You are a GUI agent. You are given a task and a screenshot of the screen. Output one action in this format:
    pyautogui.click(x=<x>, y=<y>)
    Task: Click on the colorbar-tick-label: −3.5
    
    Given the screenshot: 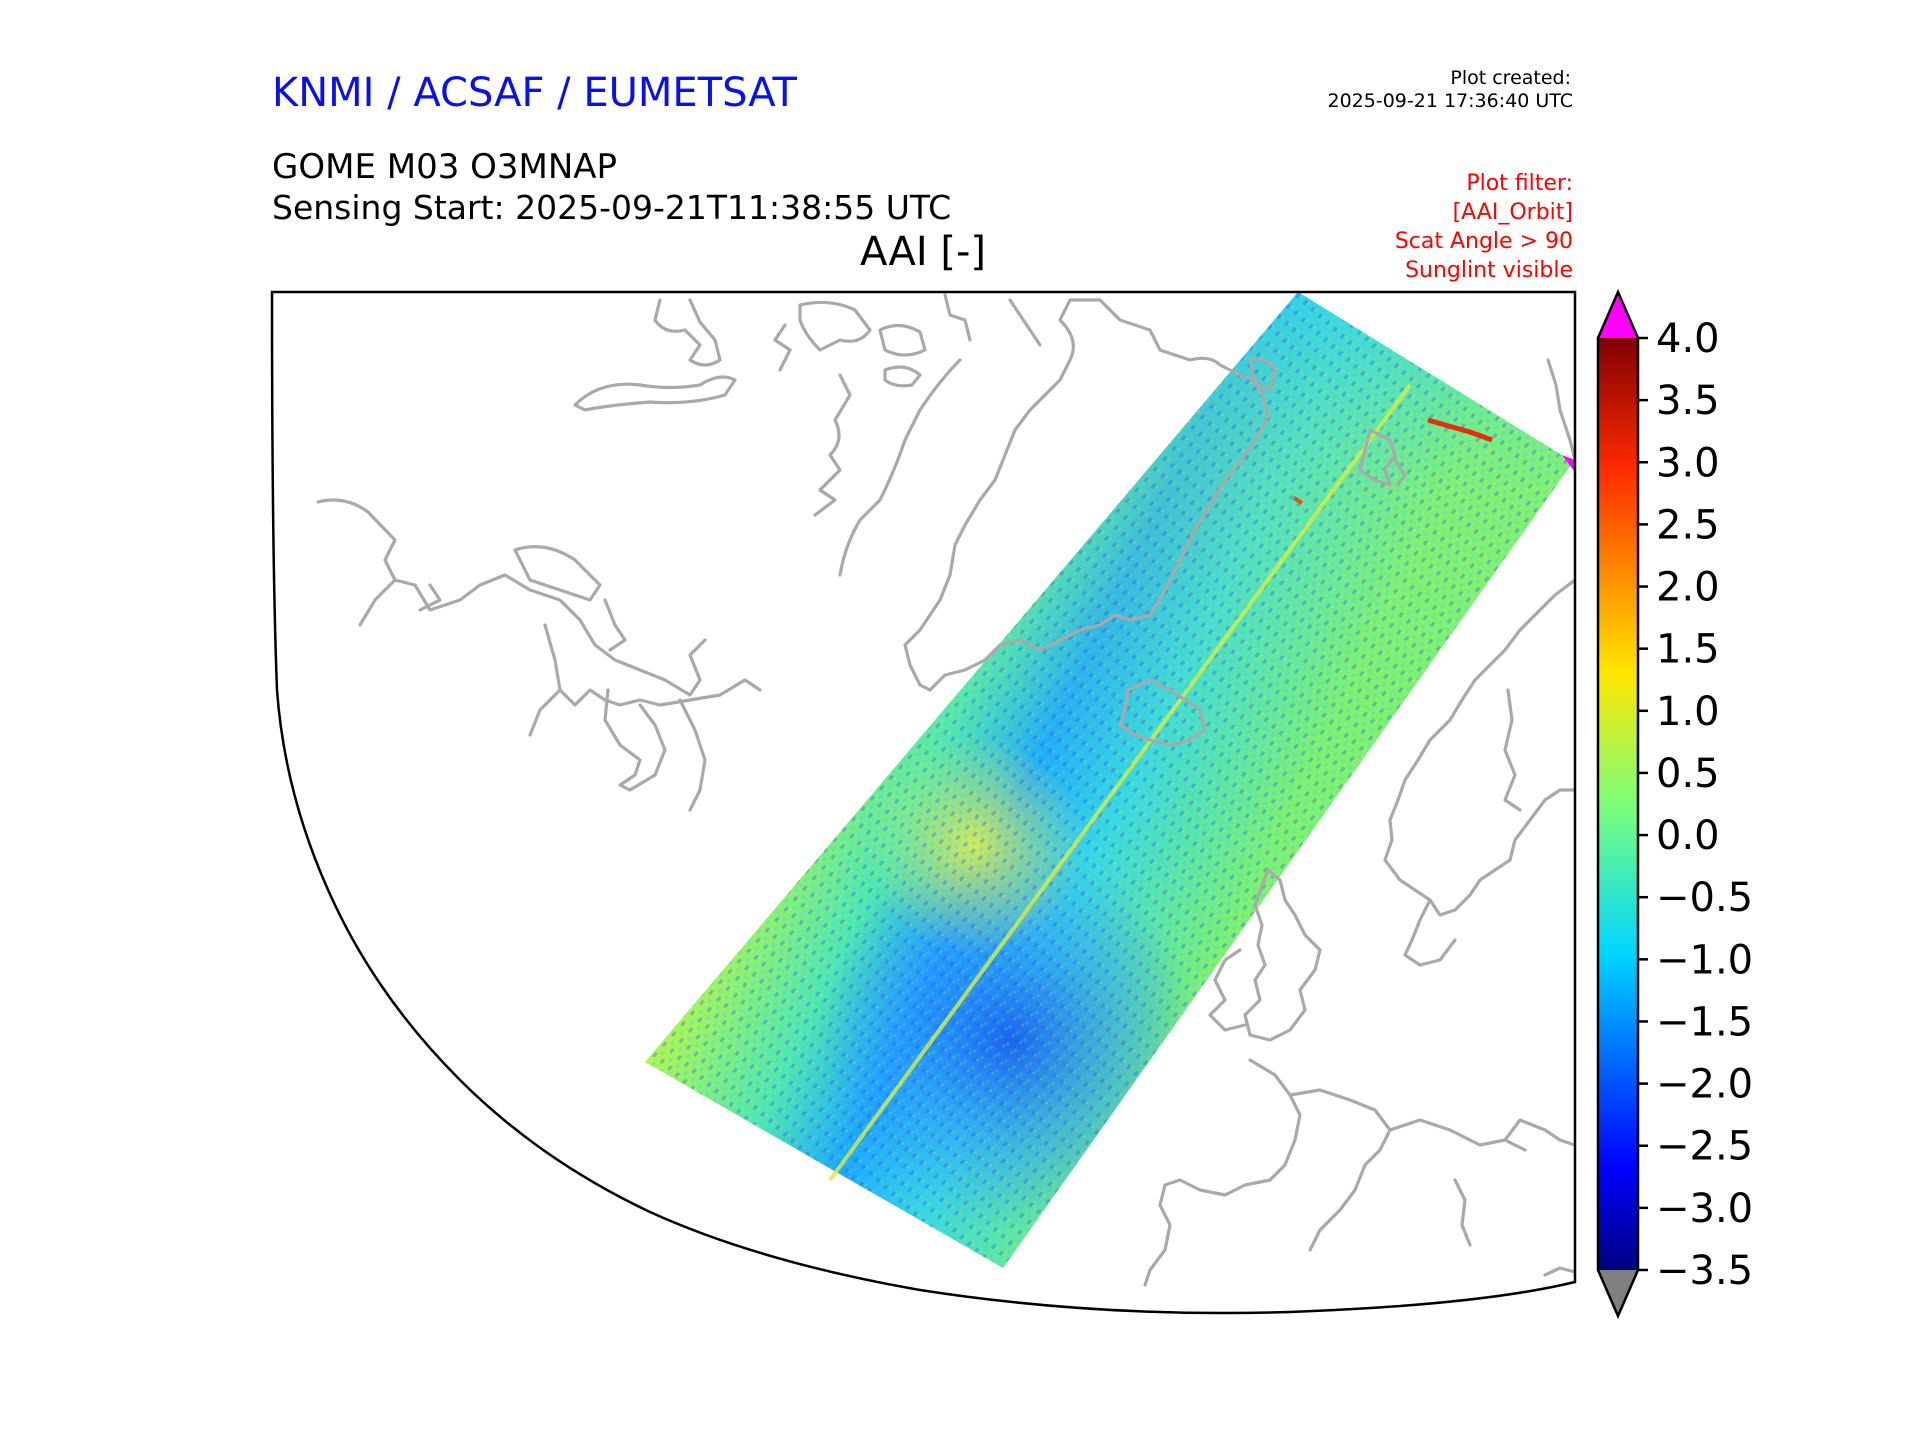 What is the action you would take?
    pyautogui.click(x=1704, y=1271)
    